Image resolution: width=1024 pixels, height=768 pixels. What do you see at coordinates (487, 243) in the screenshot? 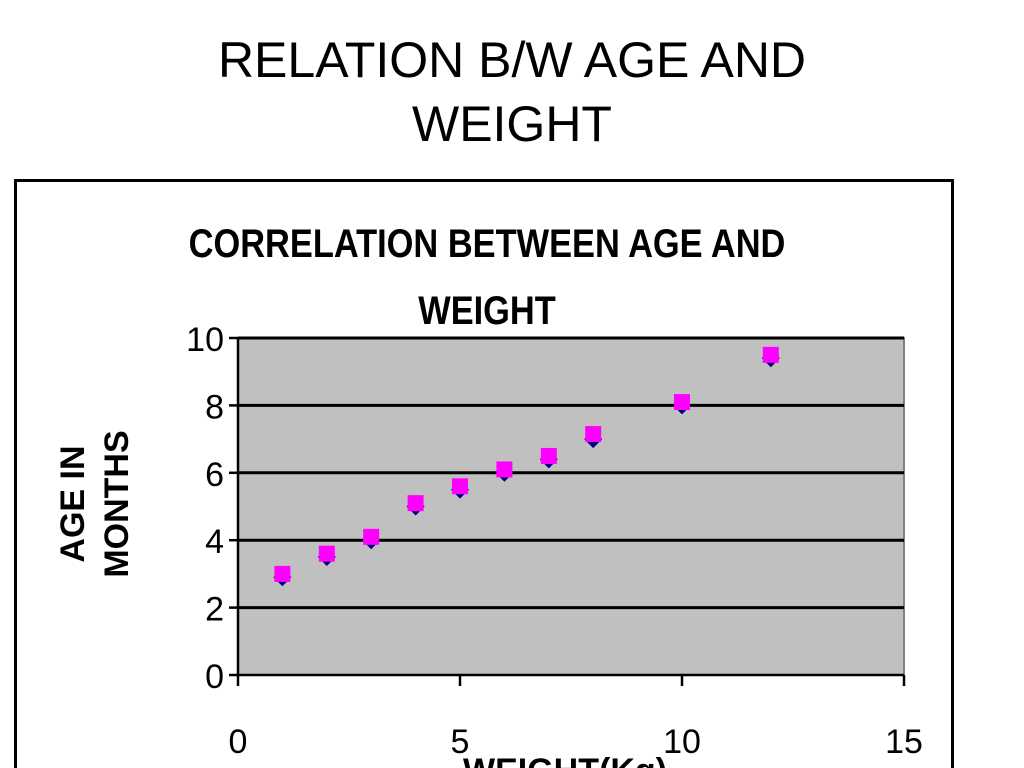
I see `chart-title-line: CORRELATION BETWEEN AGE AND` at bounding box center [487, 243].